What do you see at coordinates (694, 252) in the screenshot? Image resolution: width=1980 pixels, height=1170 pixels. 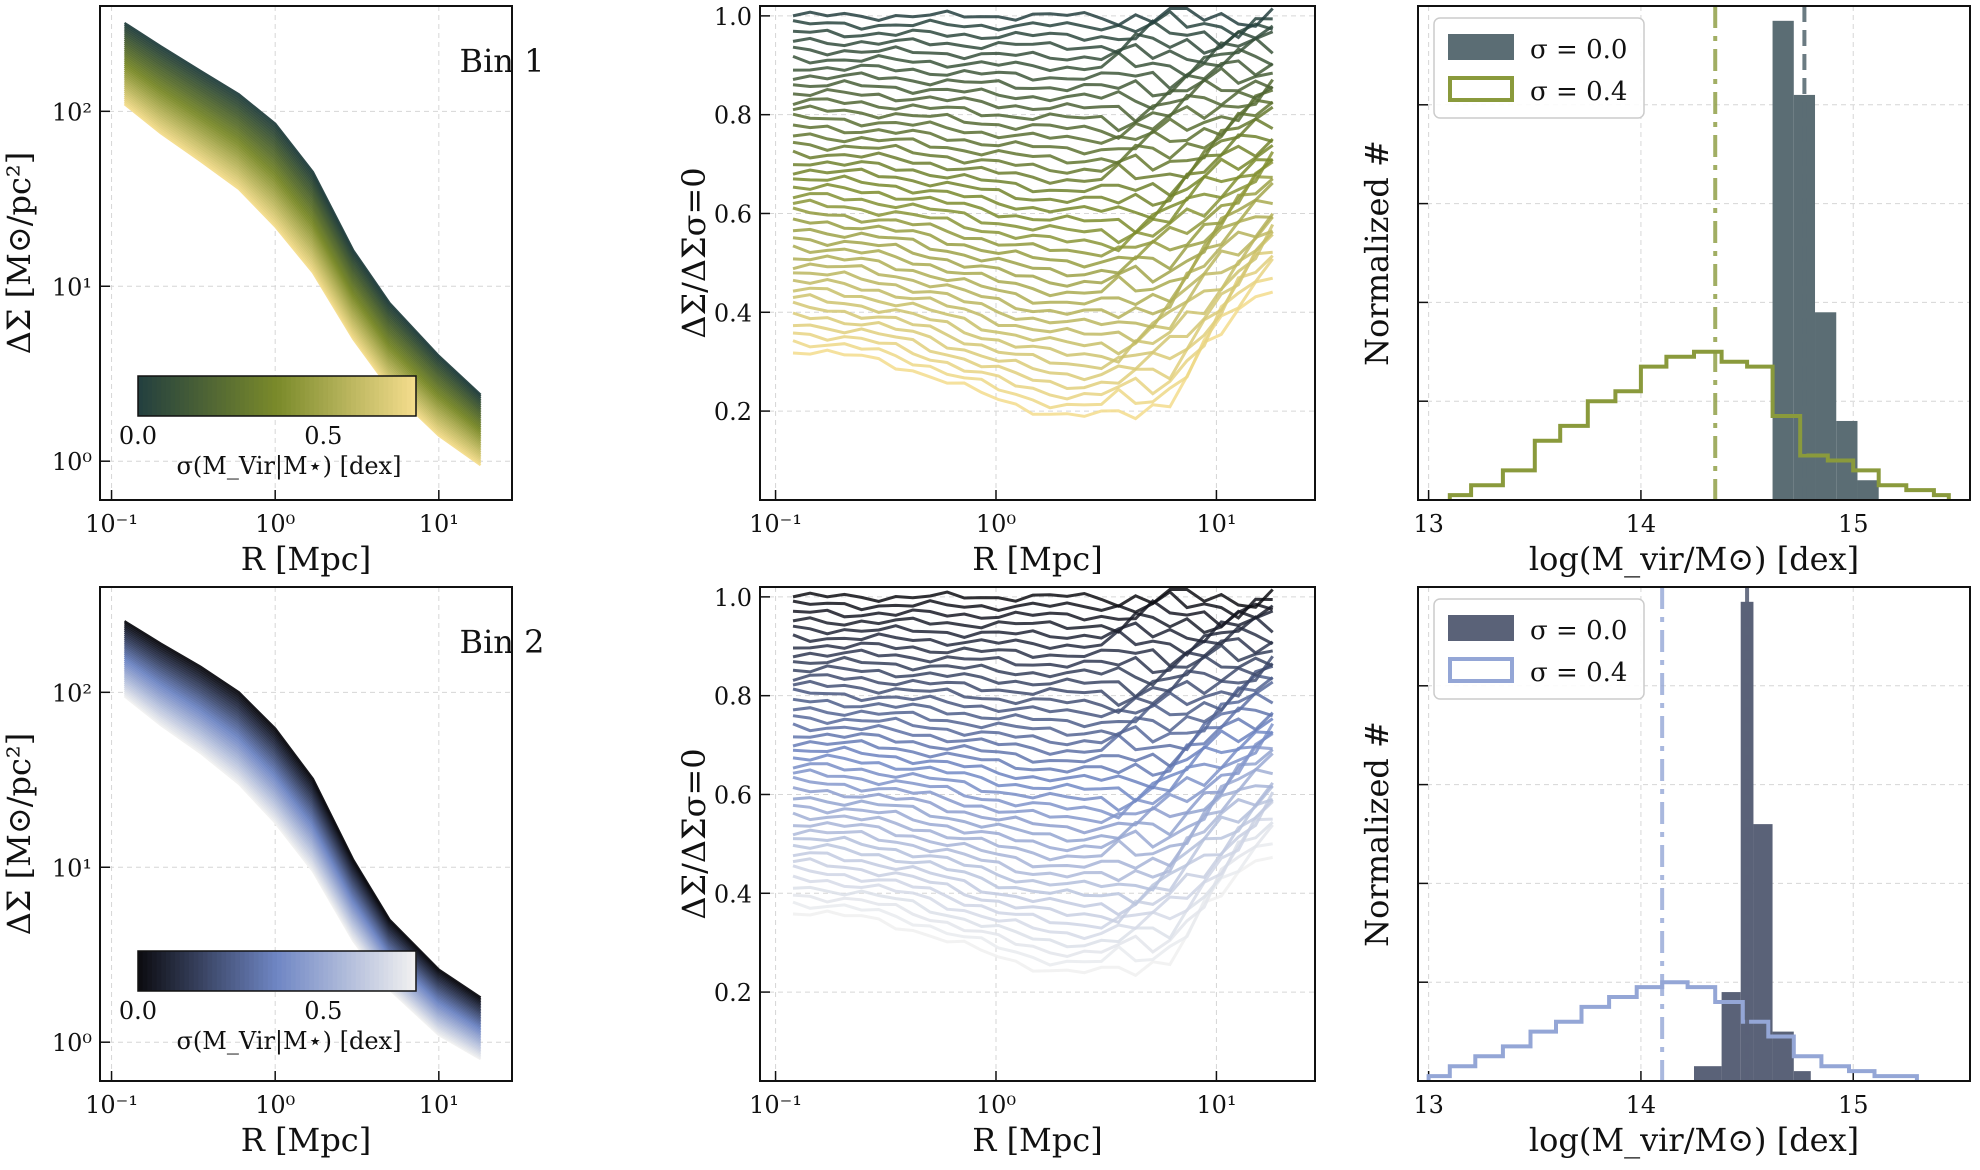 I see `y-axis-label-1: ΔΣ/ΔΣσ=0` at bounding box center [694, 252].